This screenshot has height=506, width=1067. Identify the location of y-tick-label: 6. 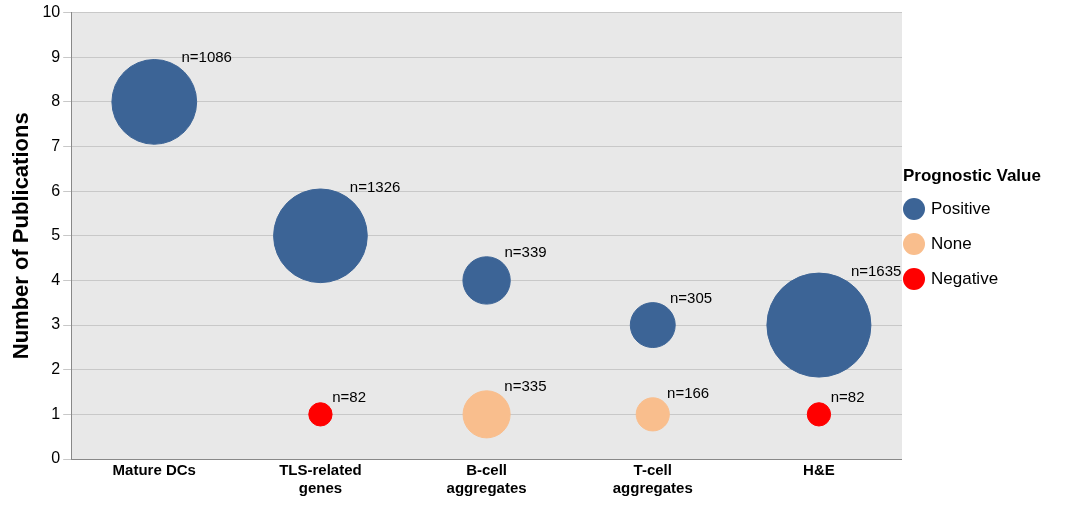
(56, 190).